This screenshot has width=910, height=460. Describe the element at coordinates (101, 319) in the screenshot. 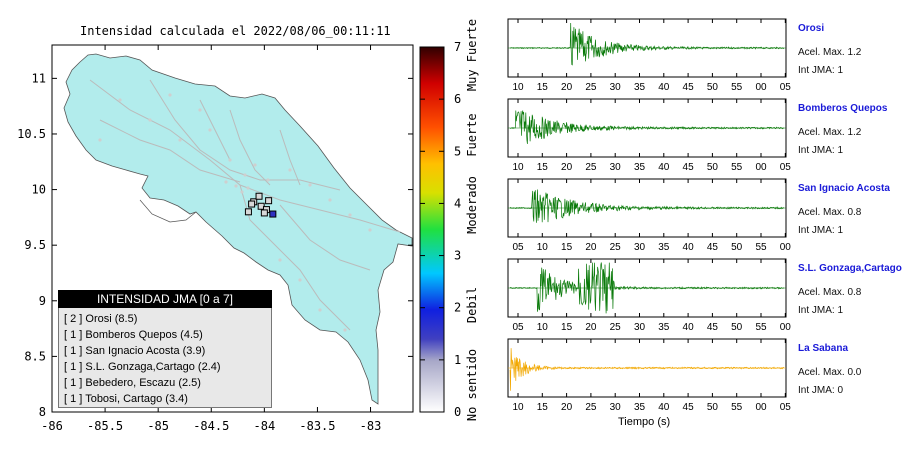

I see `legend-item: [ 2 ] Orosi (8.5)` at that location.